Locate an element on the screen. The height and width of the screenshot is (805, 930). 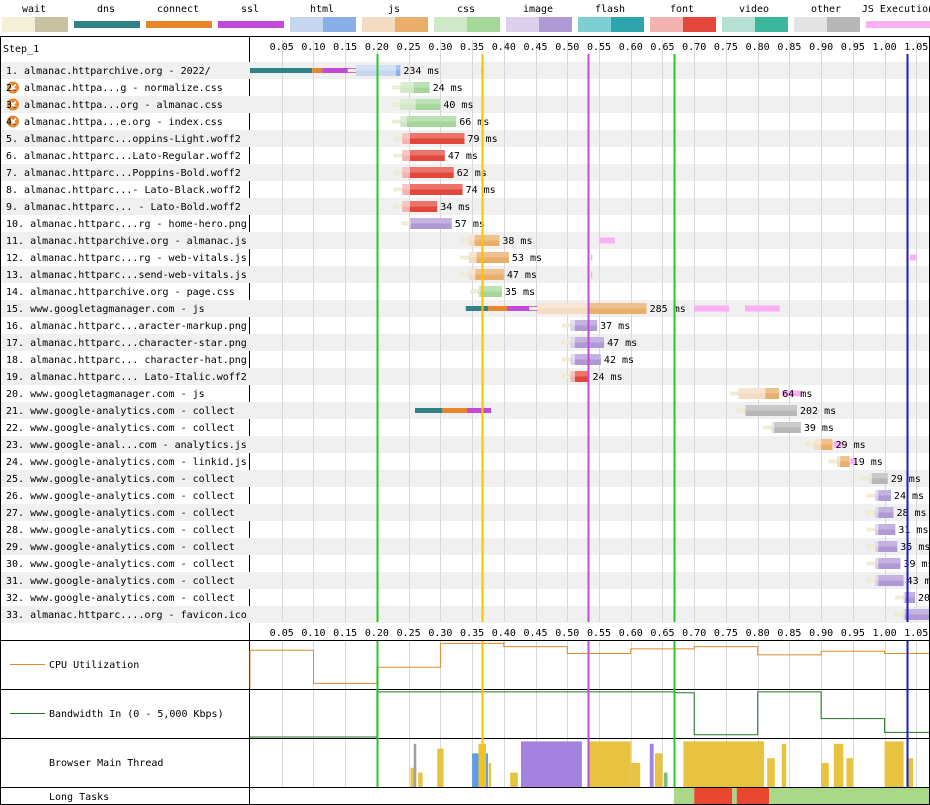
legend-label-9: font is located at coordinates (682, 9).